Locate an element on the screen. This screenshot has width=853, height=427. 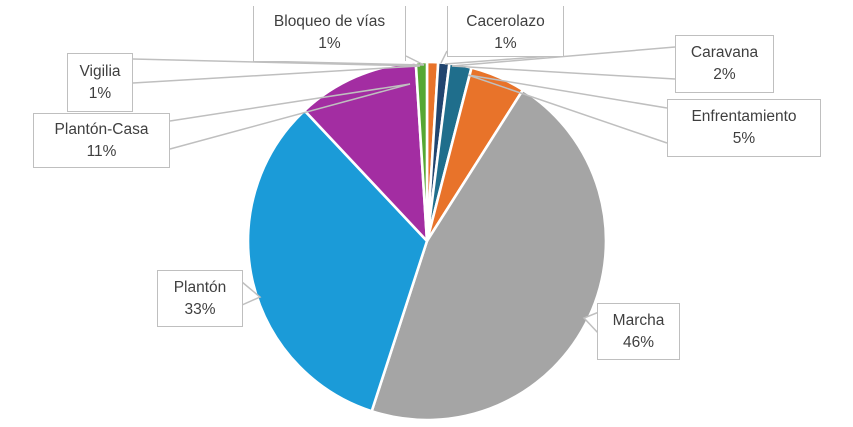
callout-planton: Plantón 33% is located at coordinates (200, 298).